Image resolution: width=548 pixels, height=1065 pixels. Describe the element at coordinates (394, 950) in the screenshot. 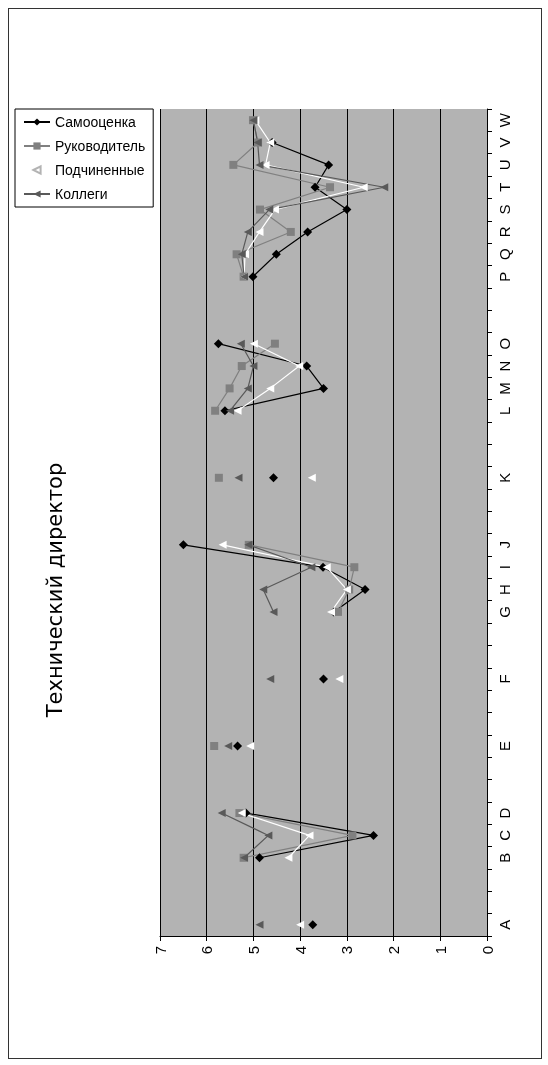

I see `x-tick-label: 2` at that location.